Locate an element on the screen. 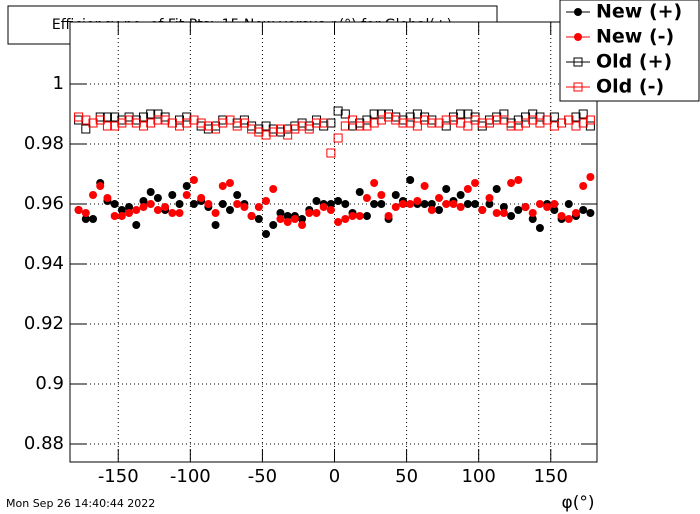 Image resolution: width=700 pixels, height=514 pixels. legend is located at coordinates (629, 51).